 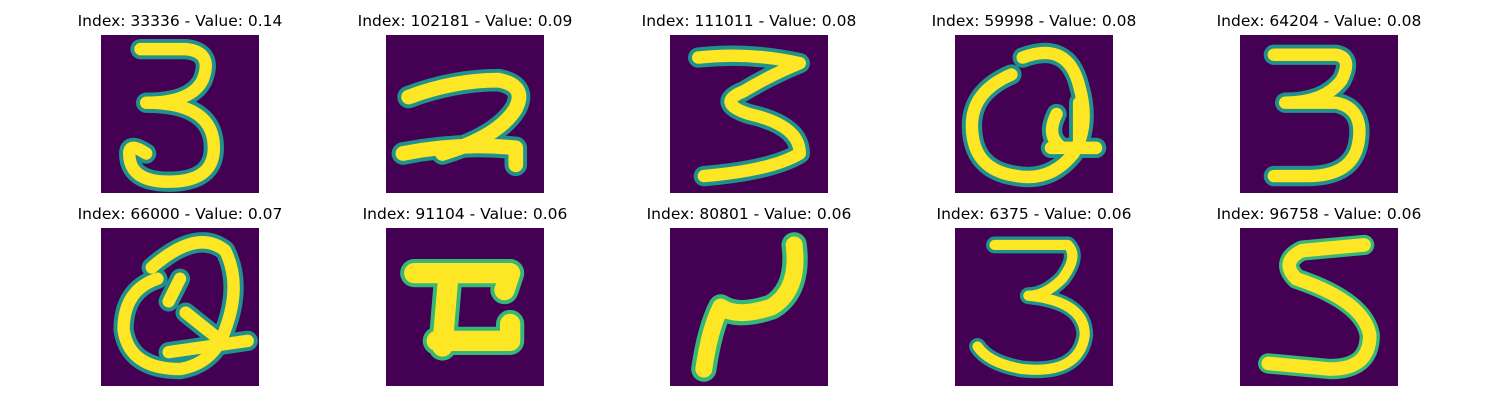 What do you see at coordinates (180, 214) in the screenshot?
I see `panel-title: Index: 66000 - Value: 0.07` at bounding box center [180, 214].